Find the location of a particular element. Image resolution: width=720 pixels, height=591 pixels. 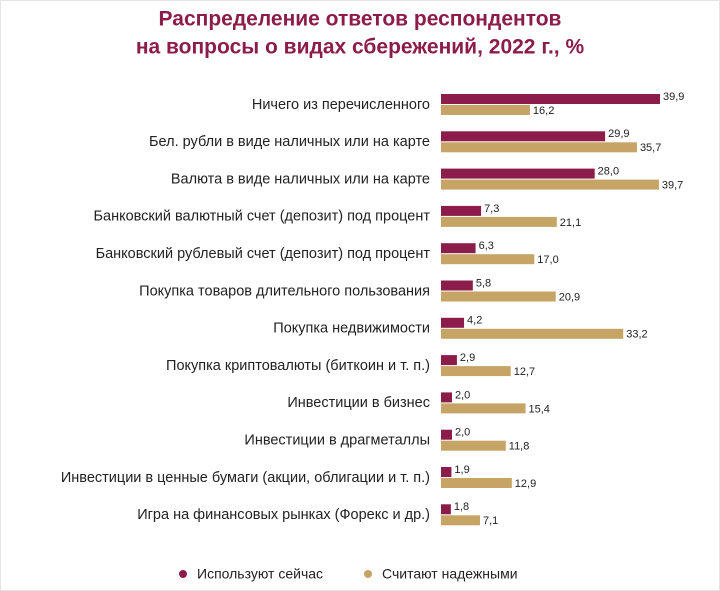

value-label: 2,9 is located at coordinates (467, 358).